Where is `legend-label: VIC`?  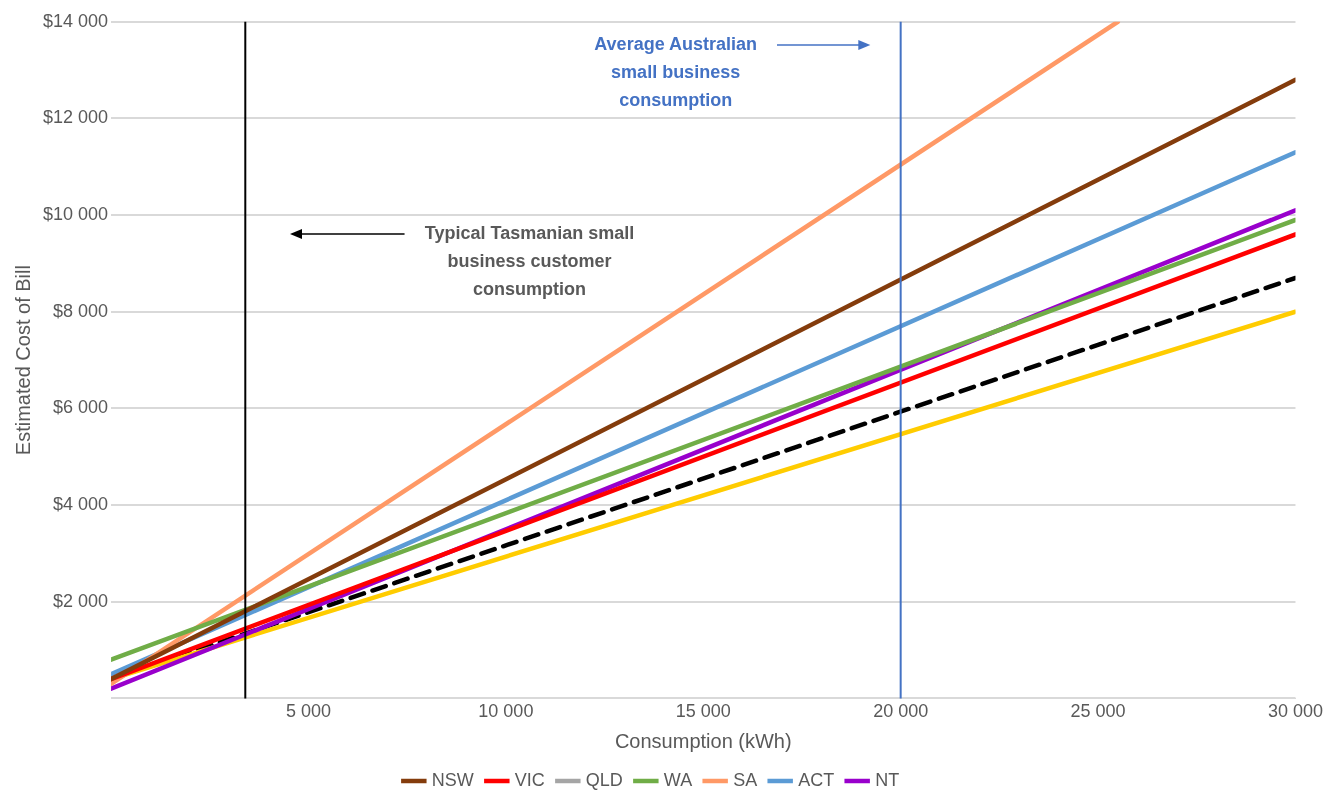
legend-label: VIC is located at coordinates (529, 779).